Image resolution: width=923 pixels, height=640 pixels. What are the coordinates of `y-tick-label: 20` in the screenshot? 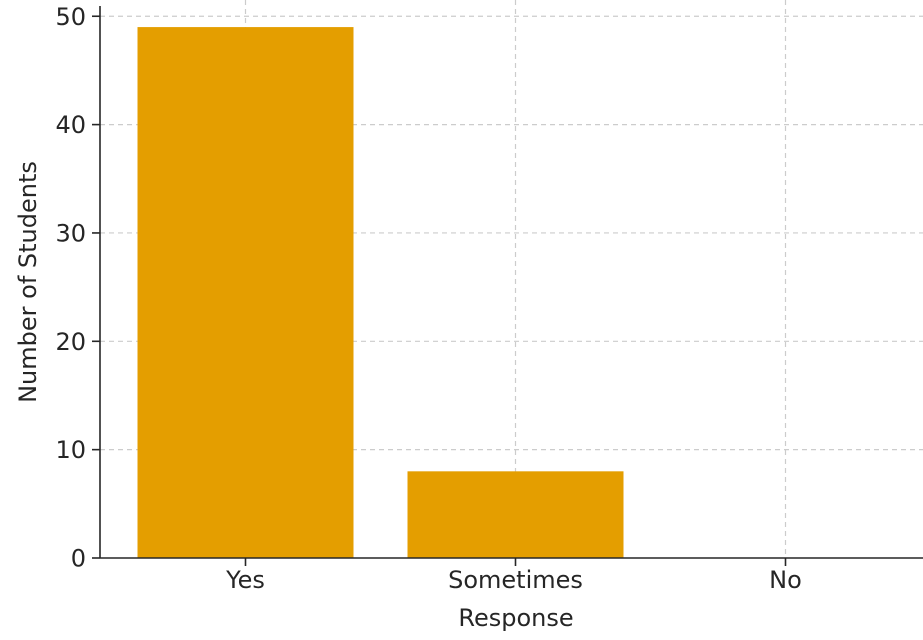 It's located at (70, 342).